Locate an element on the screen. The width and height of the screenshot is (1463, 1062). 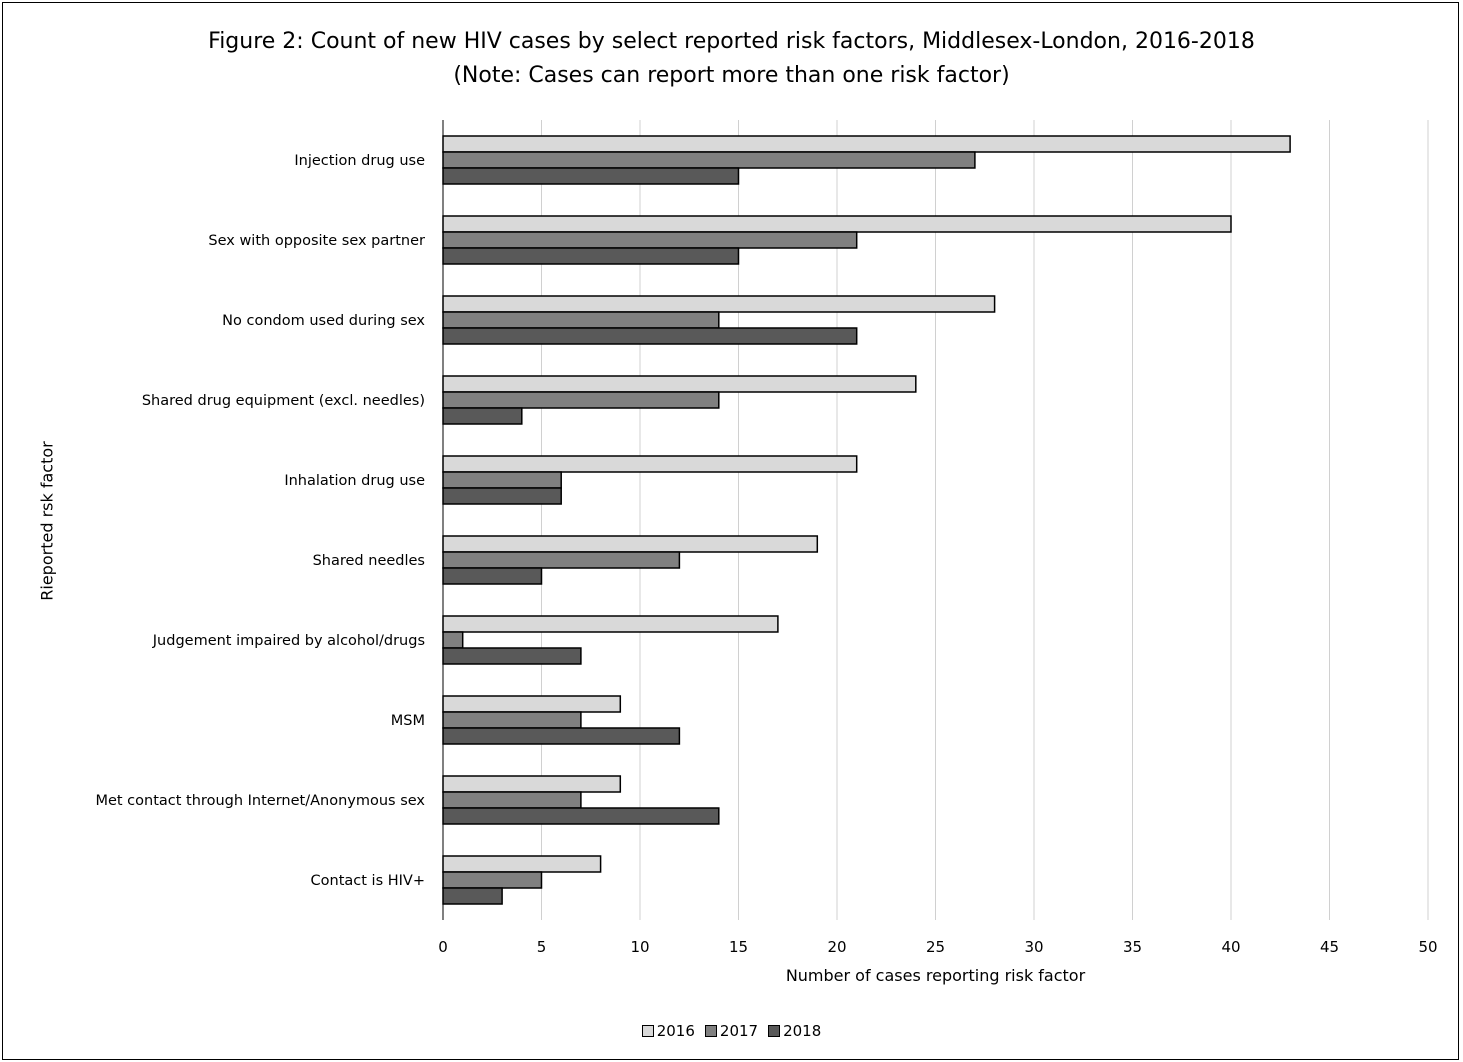
x-tick-label: 0 is located at coordinates (443, 947).